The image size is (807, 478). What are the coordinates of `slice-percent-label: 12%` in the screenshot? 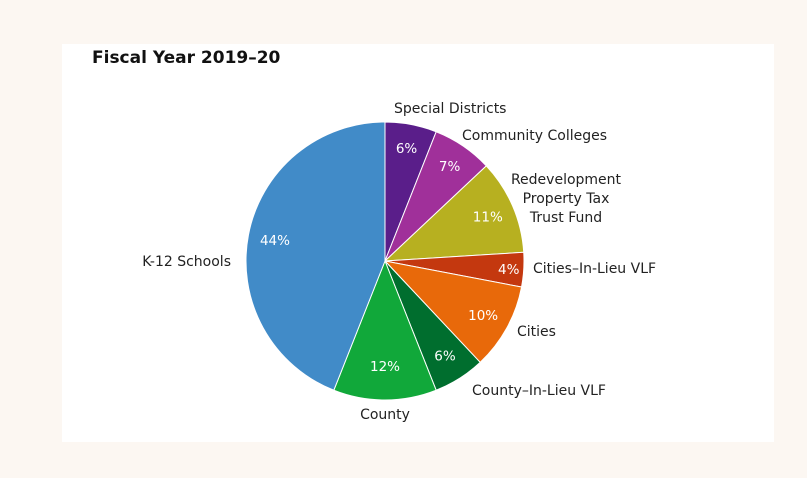 It's located at (385, 367).